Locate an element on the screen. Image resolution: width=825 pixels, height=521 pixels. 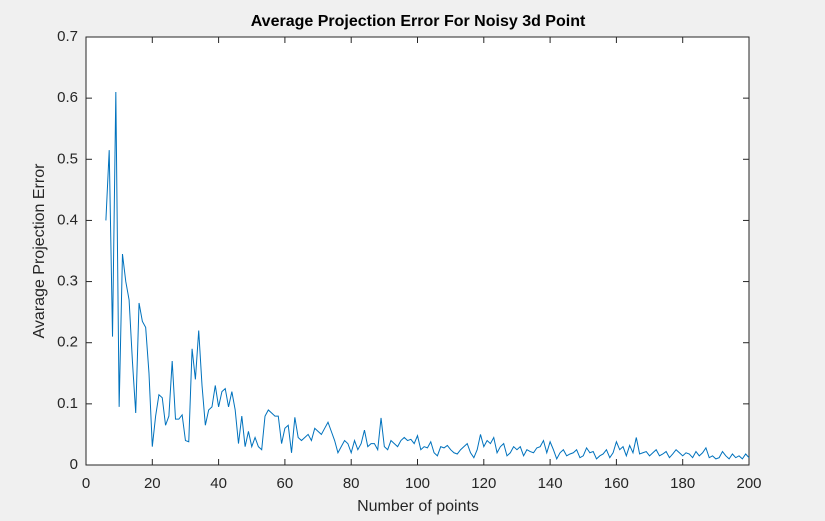
y-tick-label: 0.2 is located at coordinates (67, 342).